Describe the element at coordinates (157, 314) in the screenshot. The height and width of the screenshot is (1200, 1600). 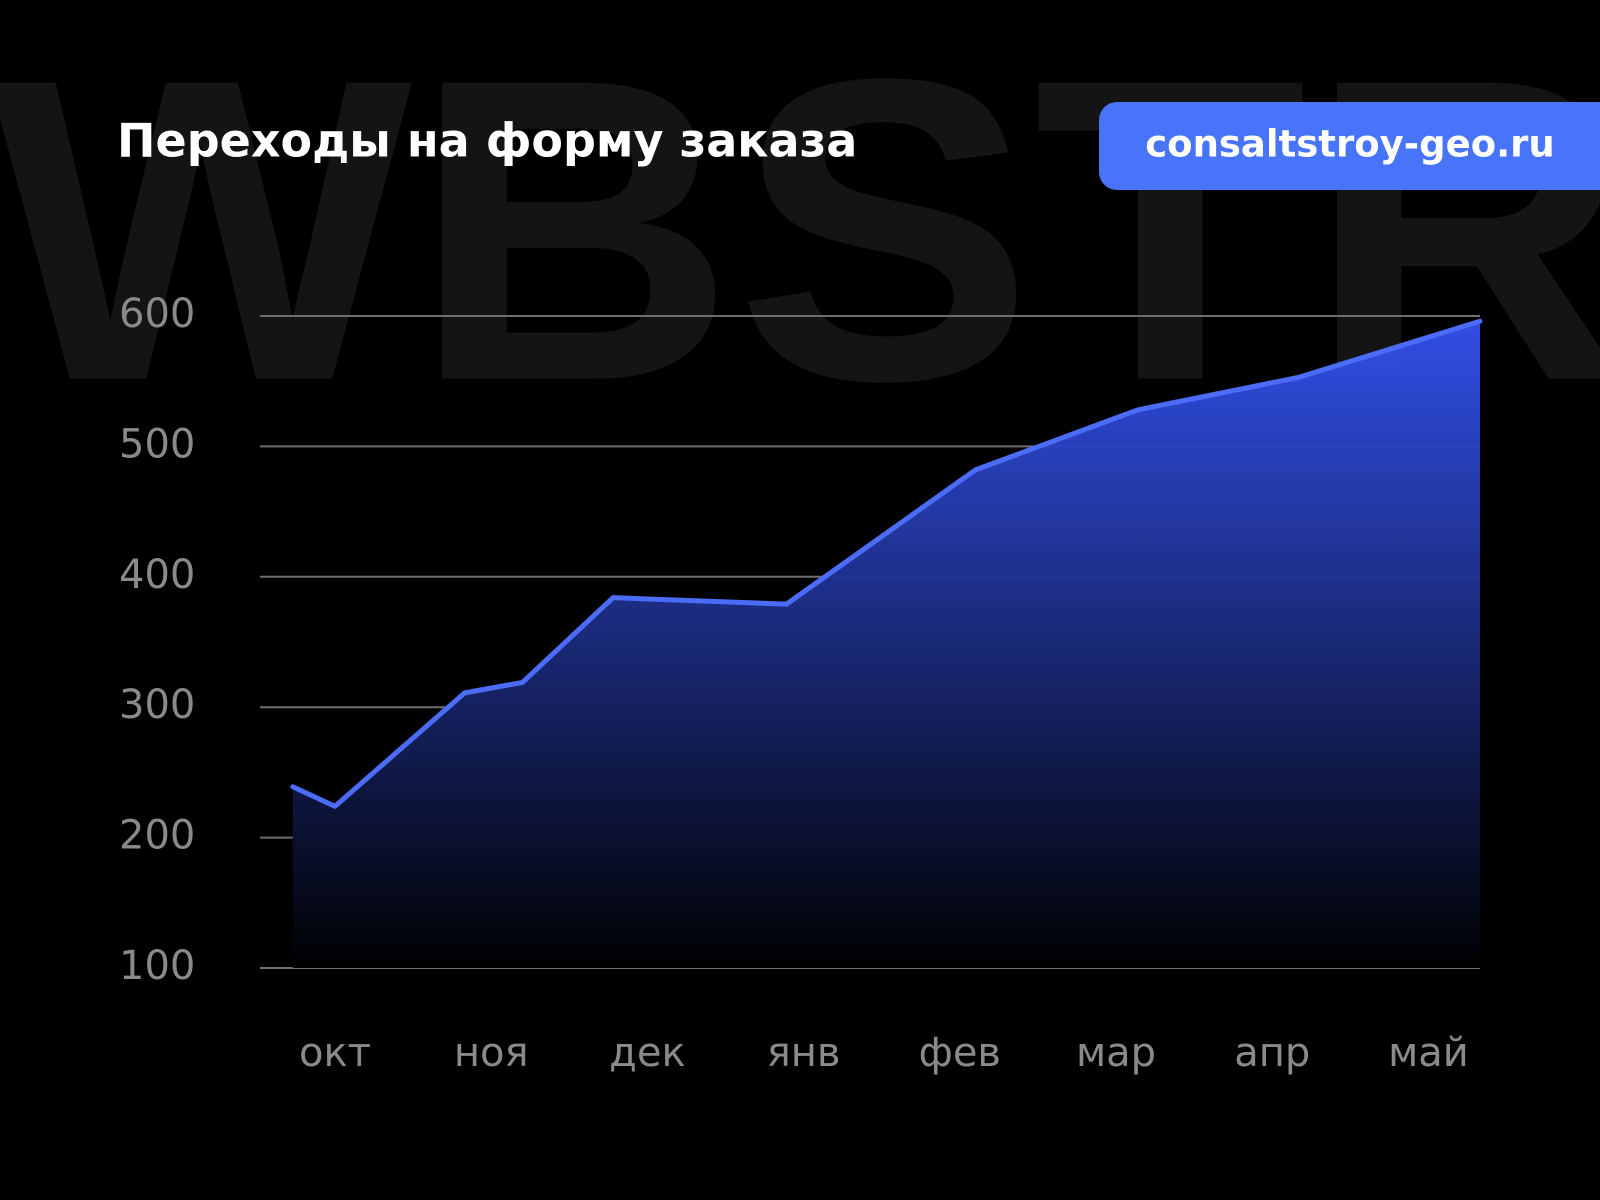
I see `y-tick-label: 600` at that location.